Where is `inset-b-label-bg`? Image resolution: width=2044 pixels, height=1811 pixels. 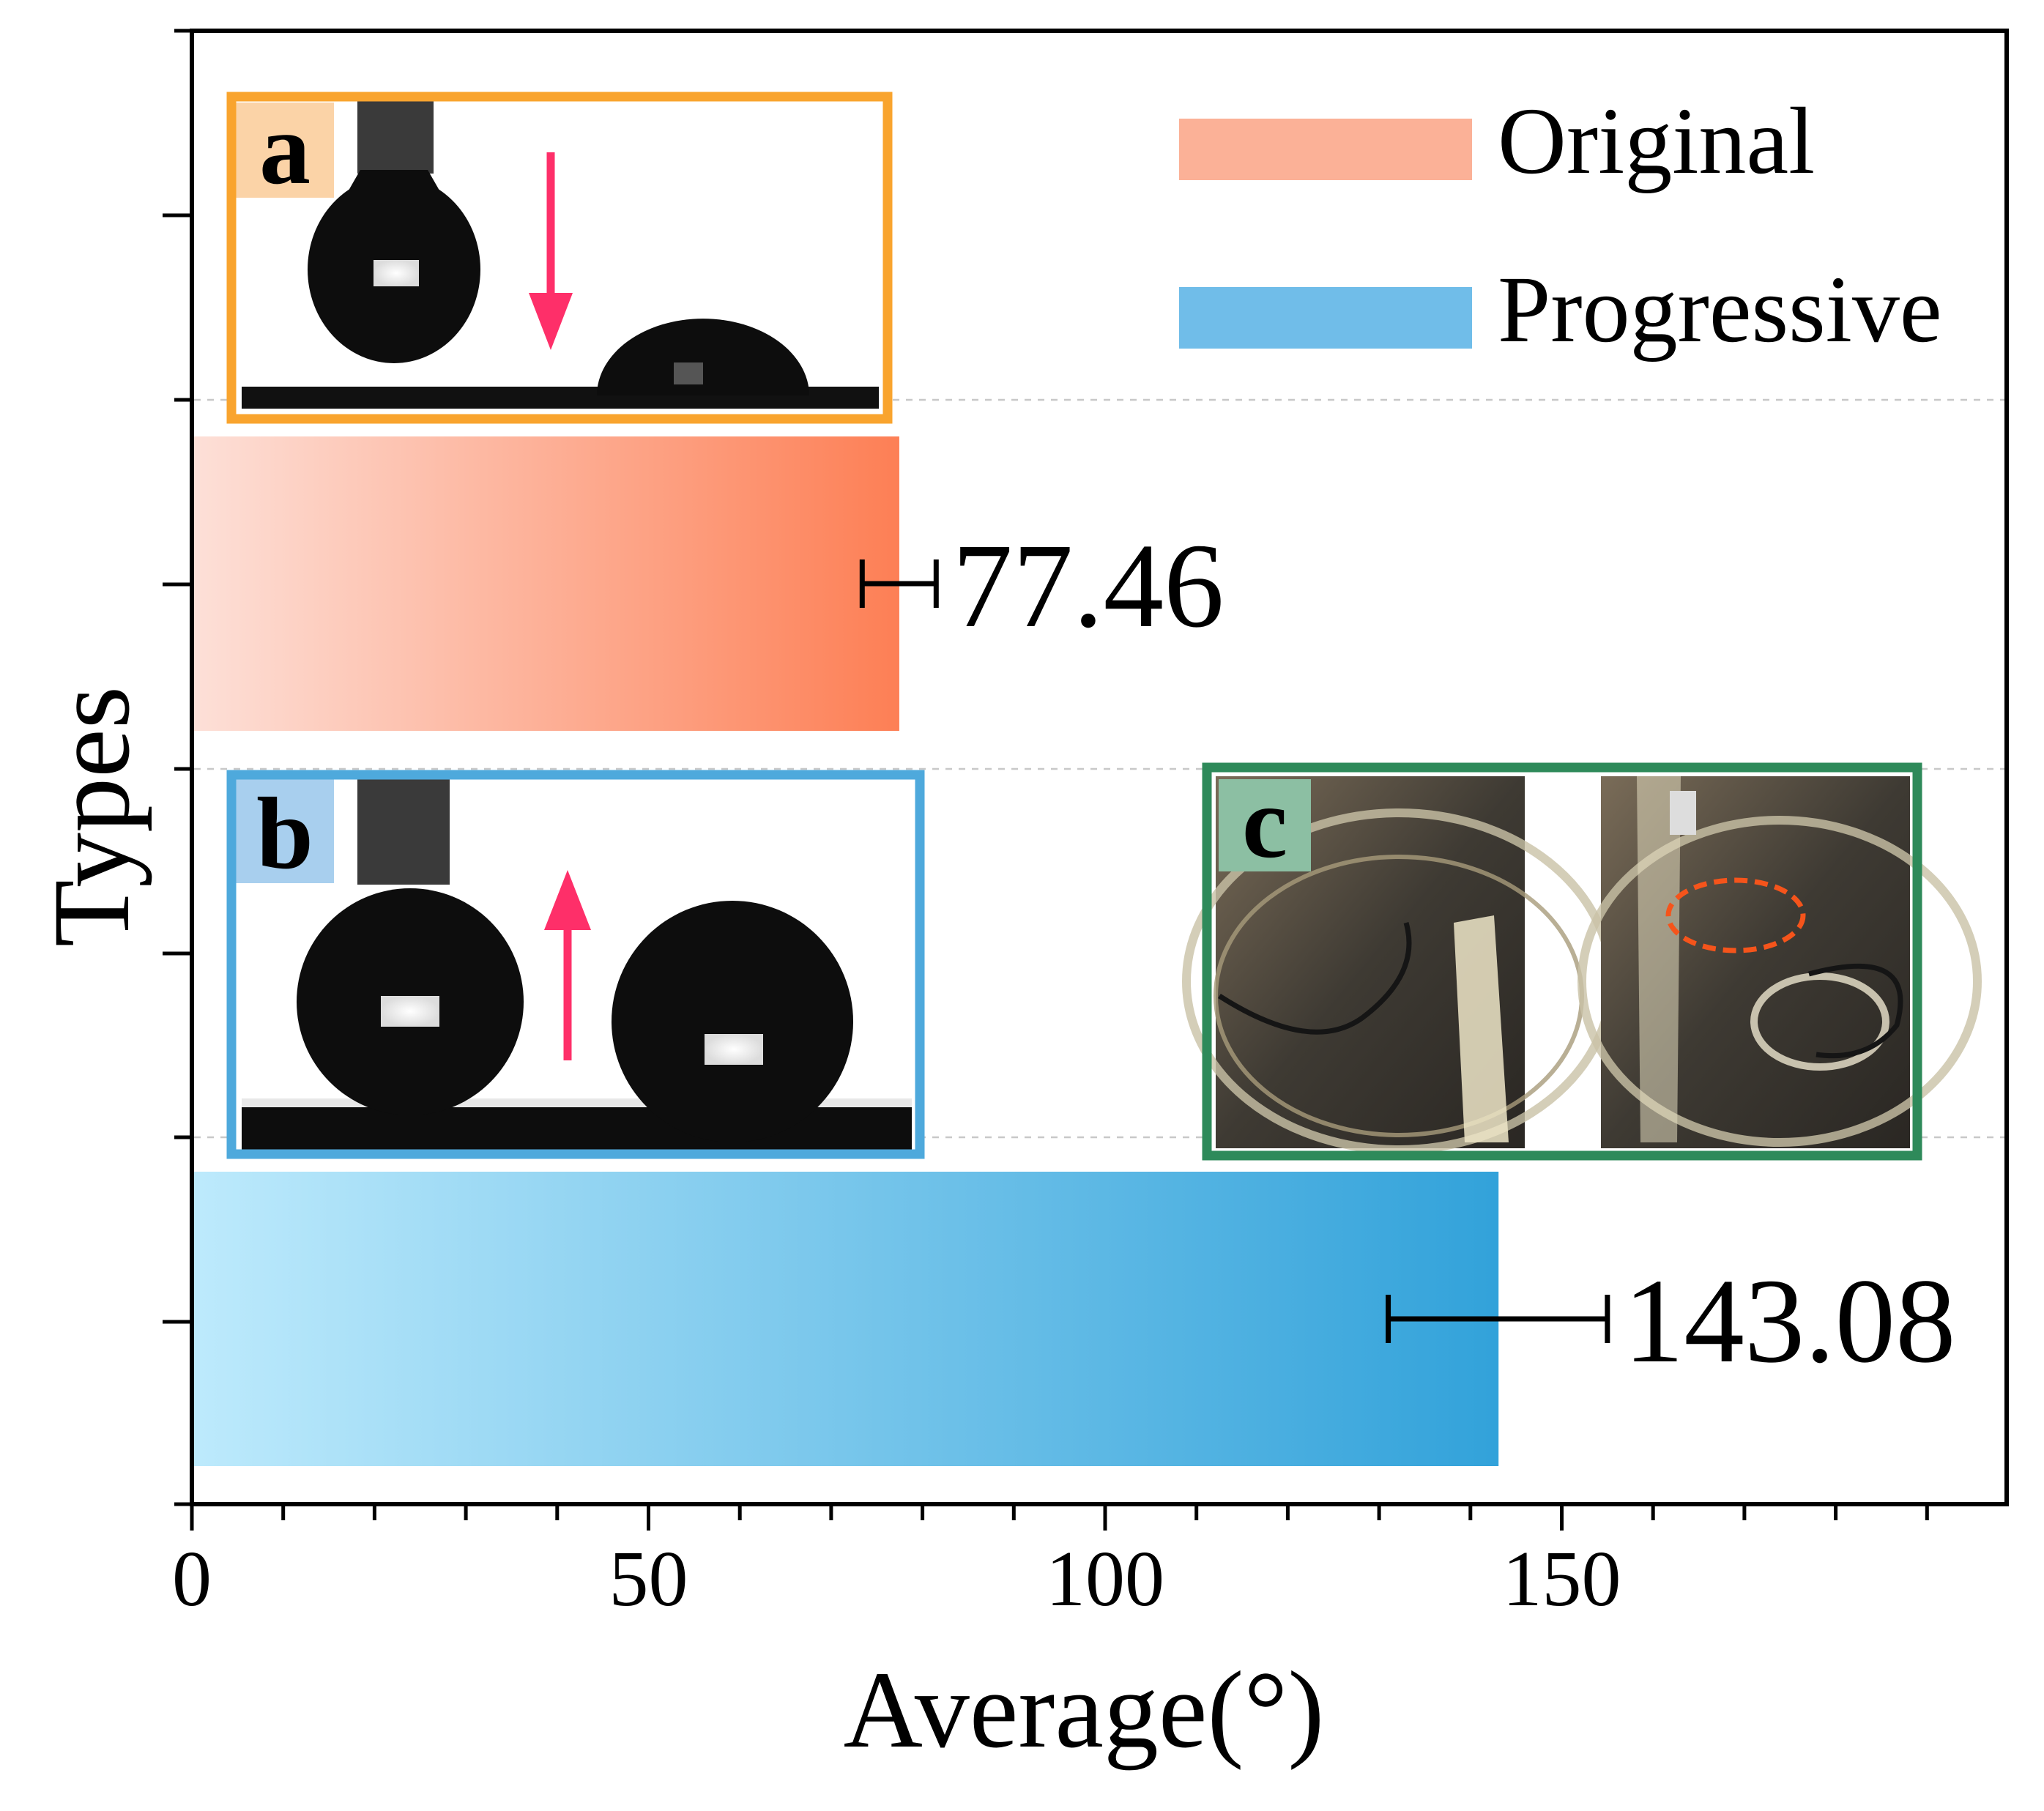 inset-b-label-bg is located at coordinates (285, 831).